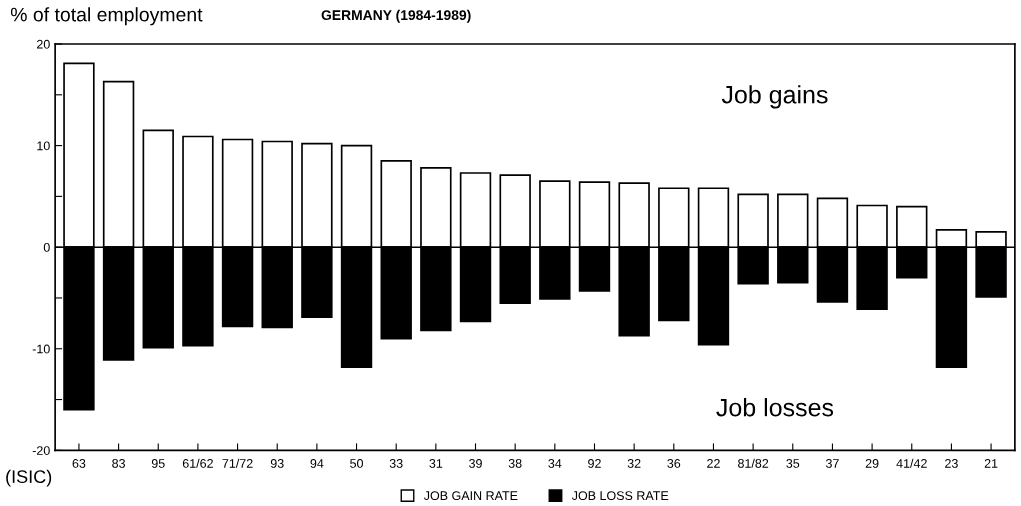  Describe the element at coordinates (515, 463) in the screenshot. I see `x-tick-label: 38` at that location.